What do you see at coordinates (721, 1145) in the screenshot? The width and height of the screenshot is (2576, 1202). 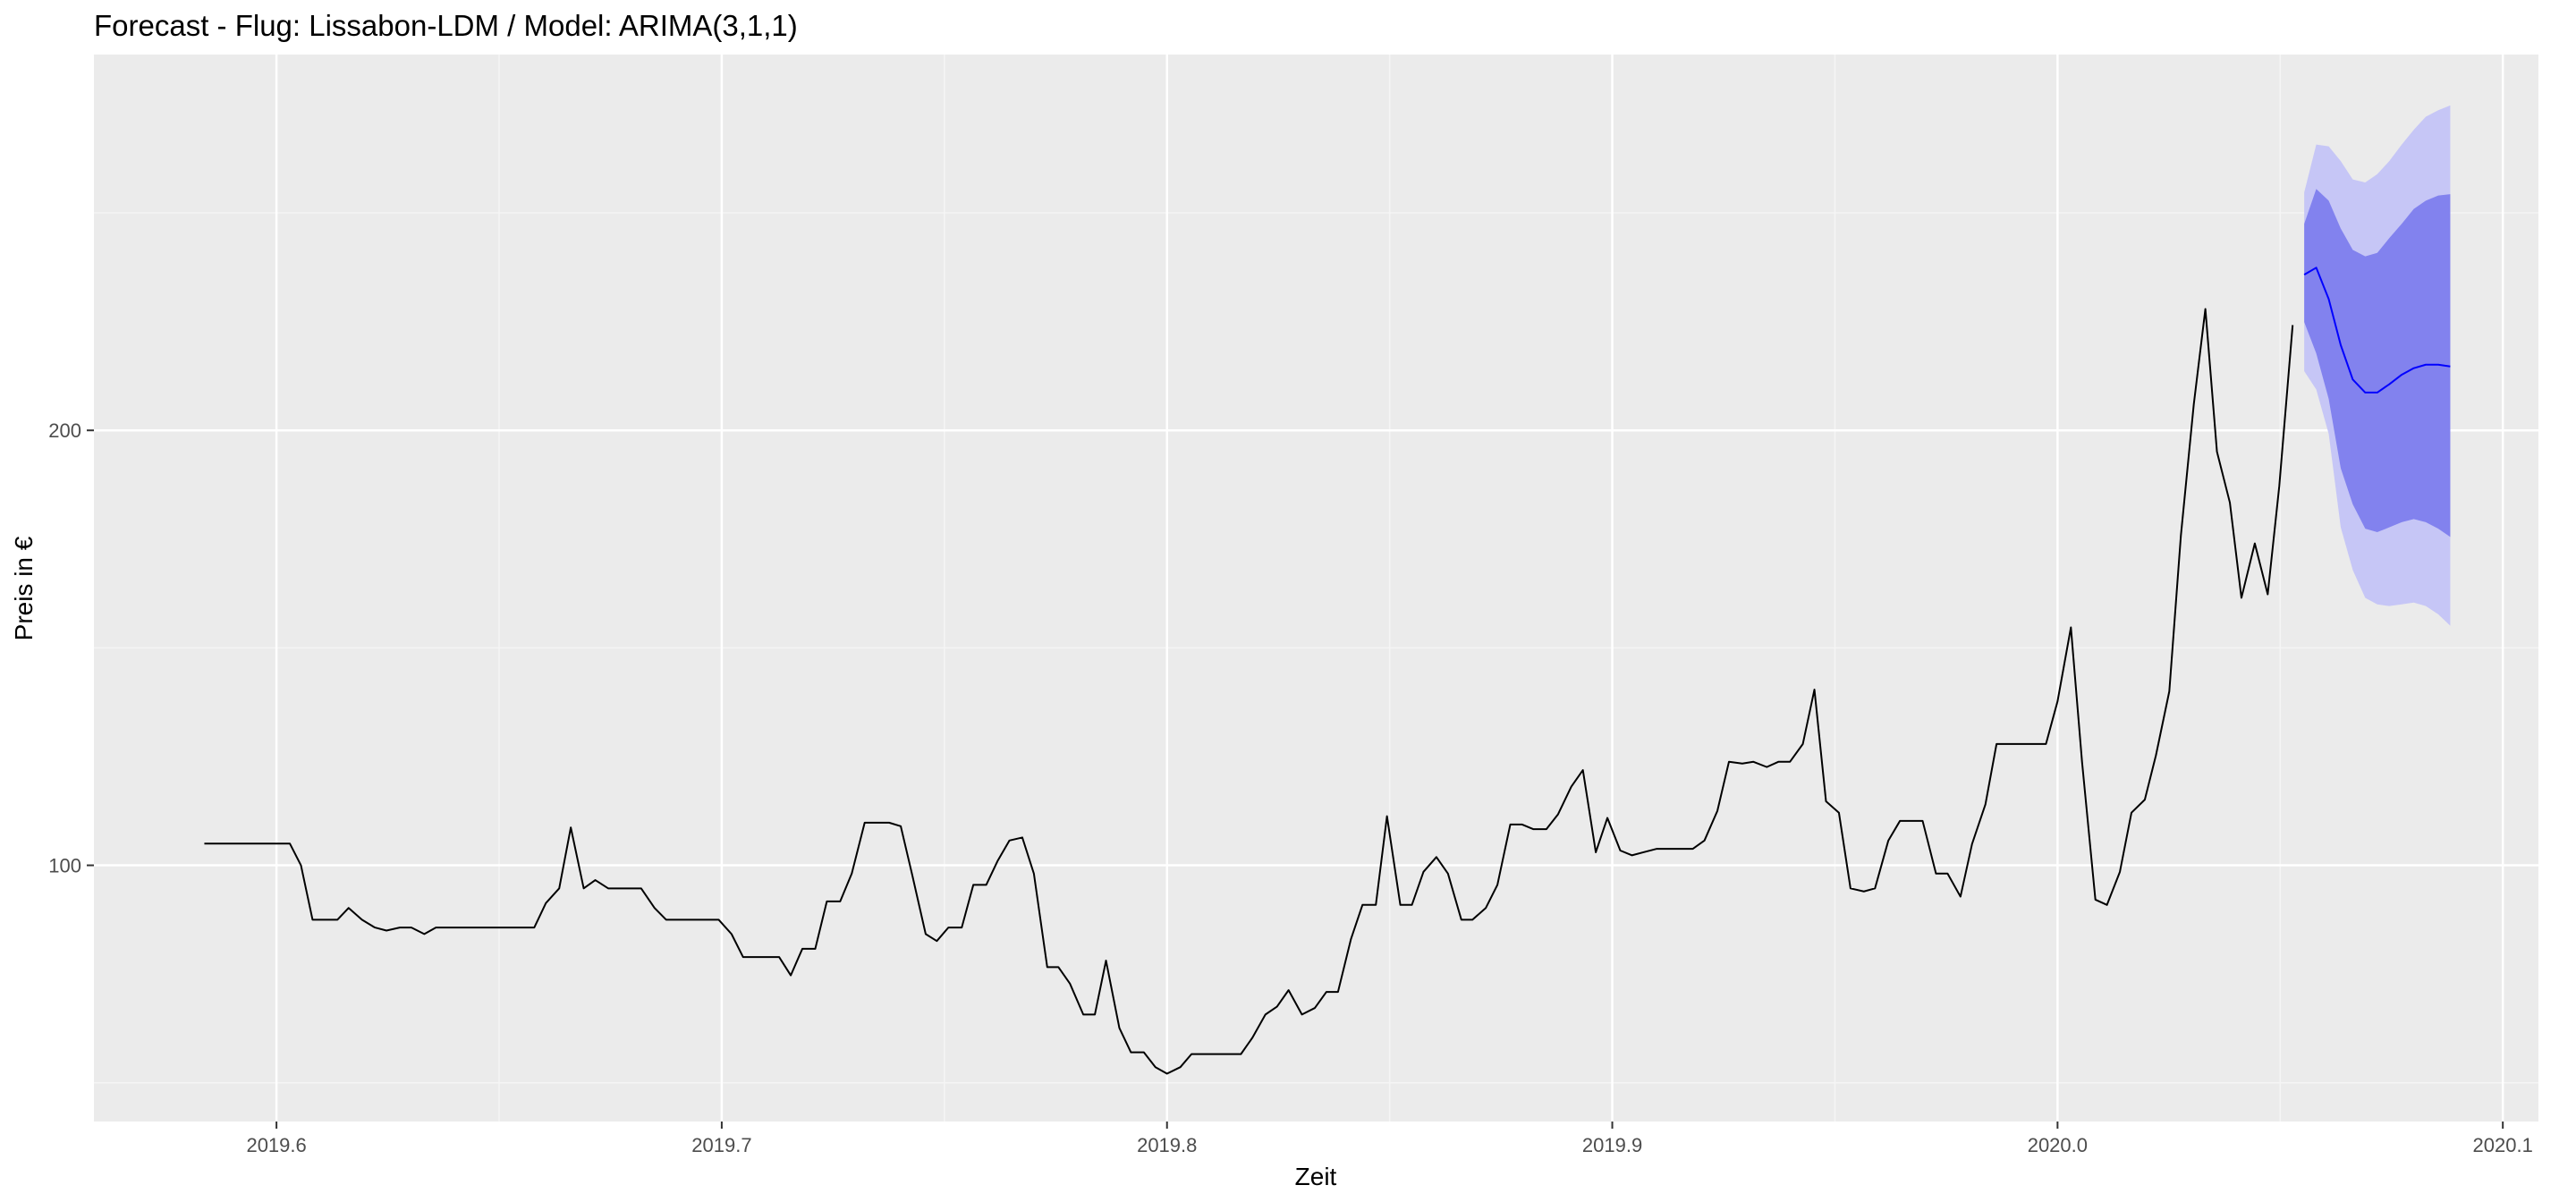 I see `x-tick-label: 2019.7` at bounding box center [721, 1145].